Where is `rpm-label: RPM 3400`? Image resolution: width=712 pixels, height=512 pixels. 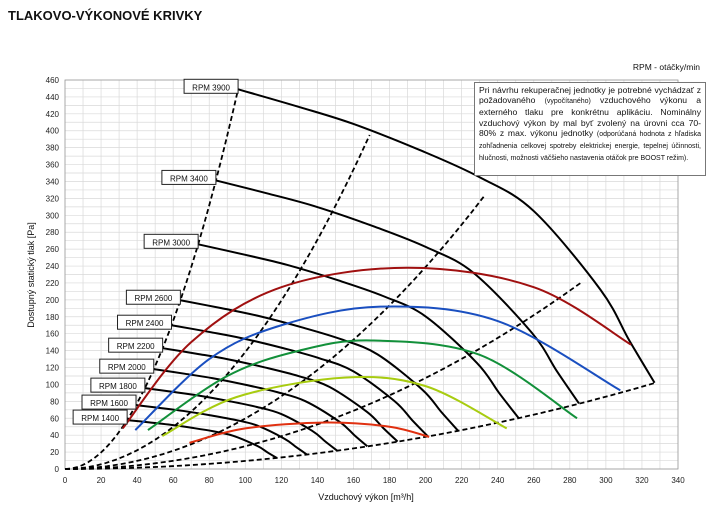 rpm-label: RPM 3400 is located at coordinates (189, 178).